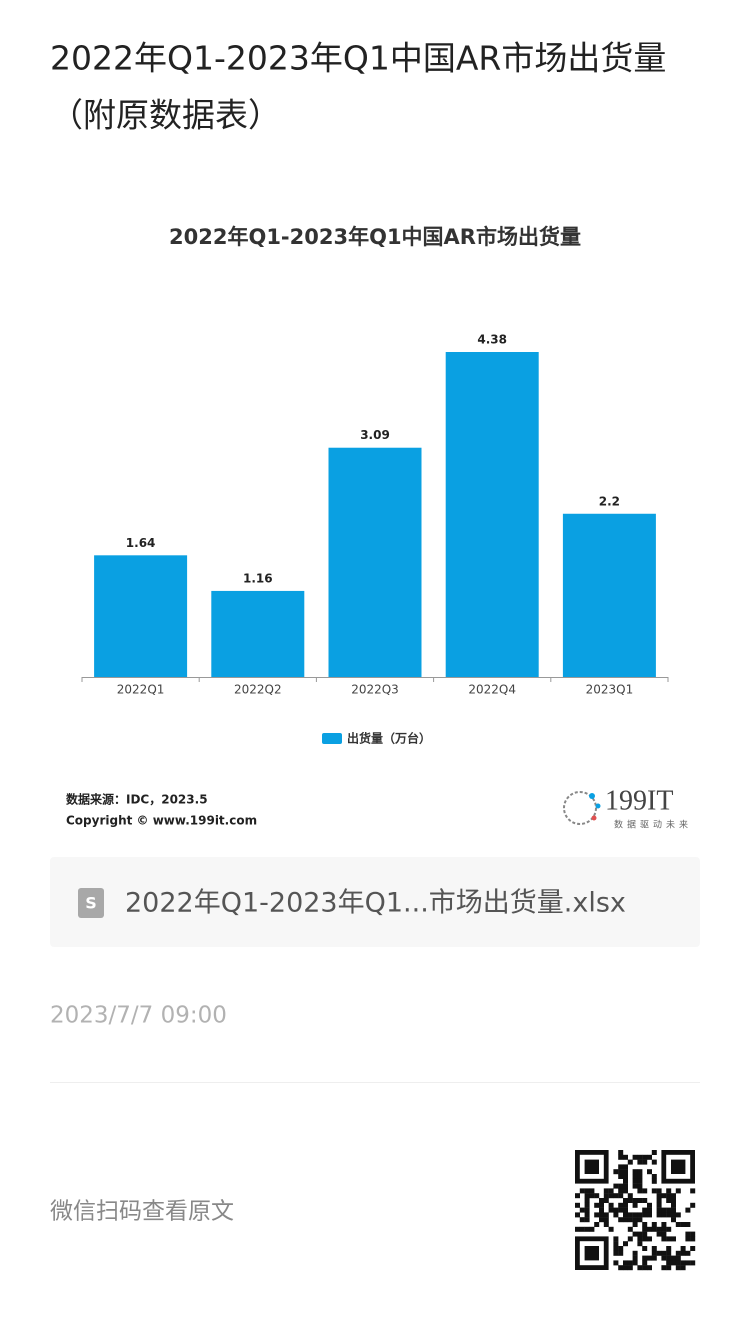 The width and height of the screenshot is (750, 1339). Describe the element at coordinates (258, 578) in the screenshot. I see `data-label: 1.16` at that location.